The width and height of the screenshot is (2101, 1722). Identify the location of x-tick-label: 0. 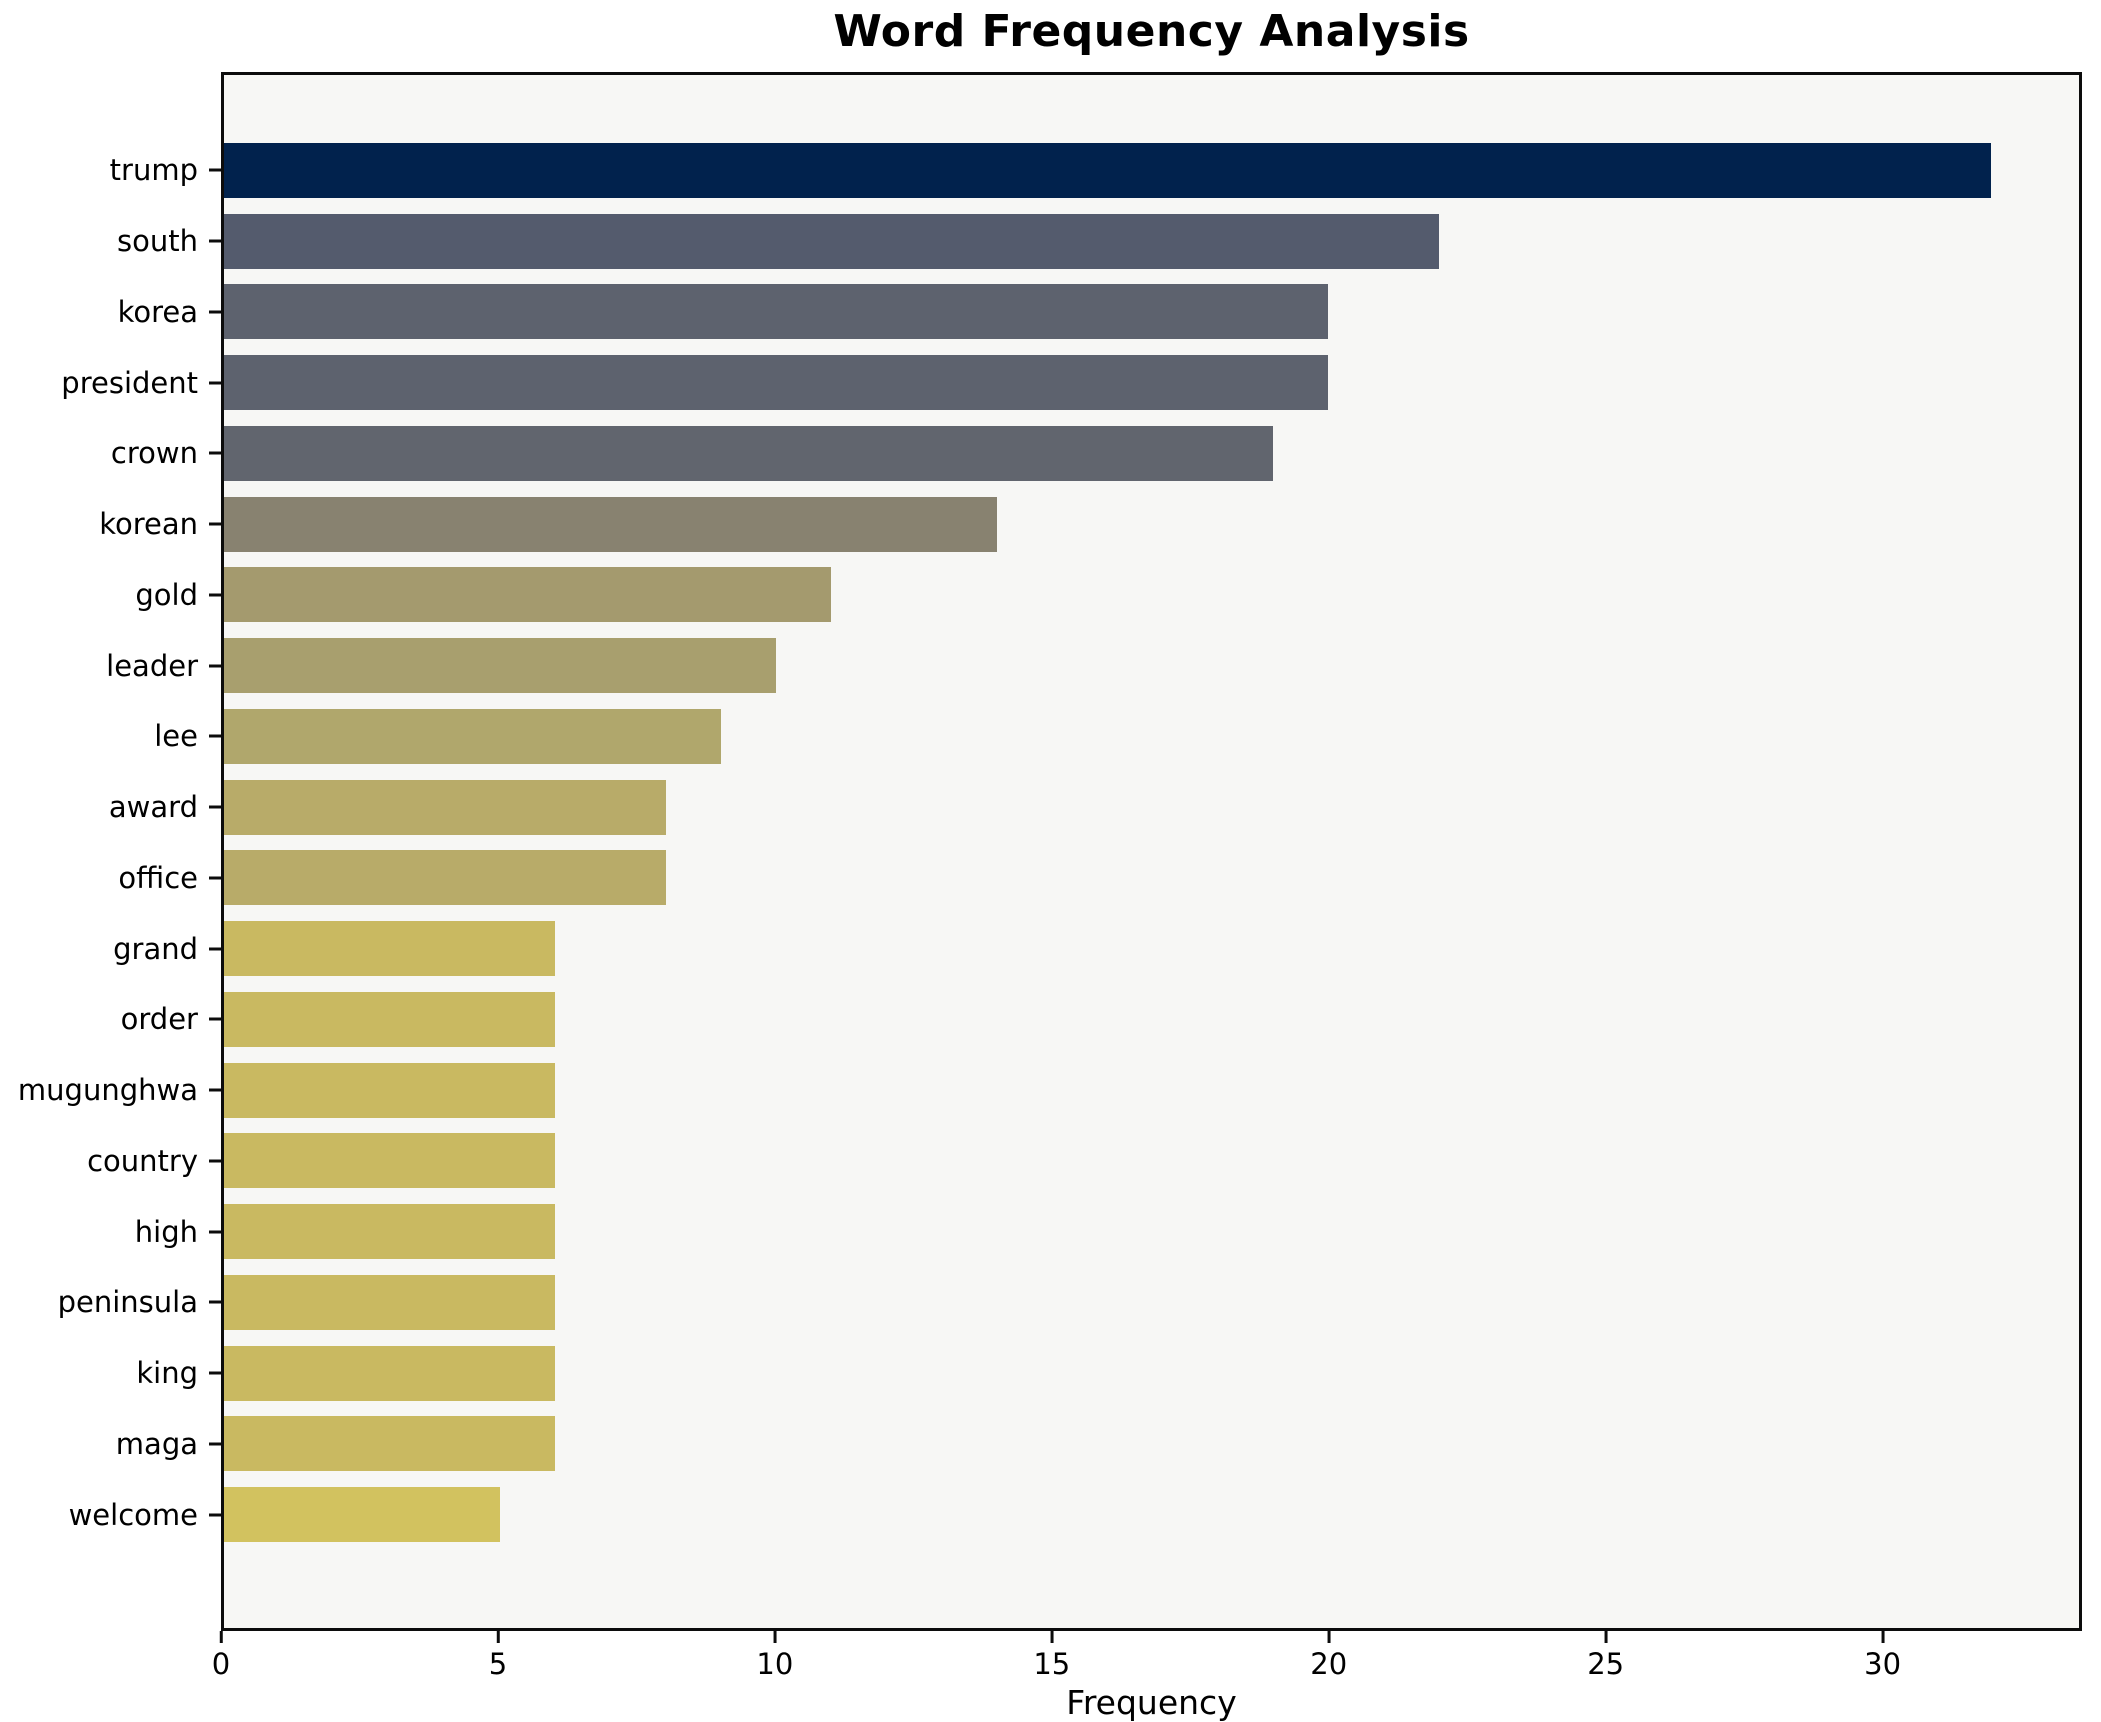
(221, 1664).